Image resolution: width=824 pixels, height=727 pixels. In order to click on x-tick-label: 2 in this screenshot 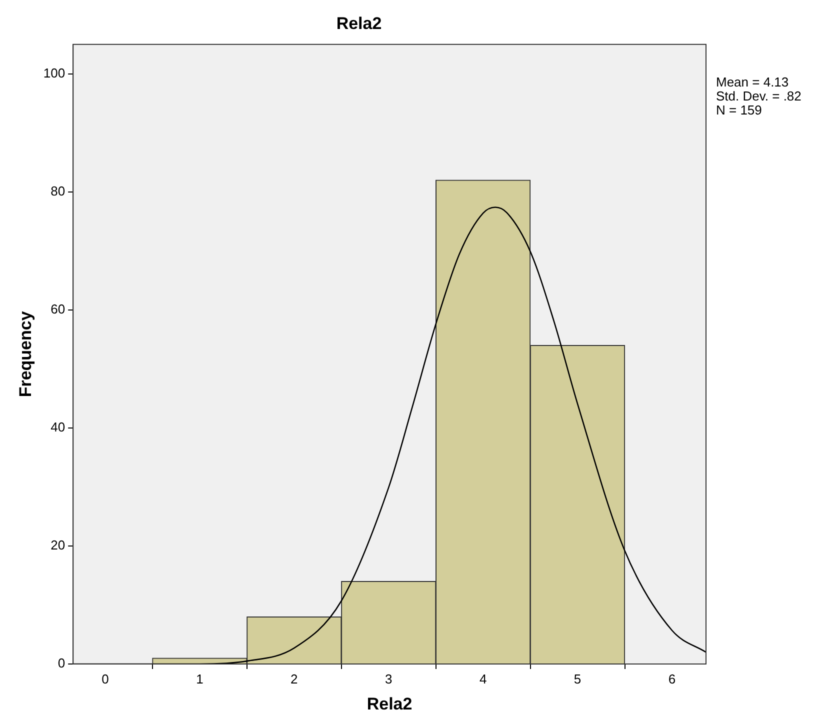, I will do `click(294, 678)`.